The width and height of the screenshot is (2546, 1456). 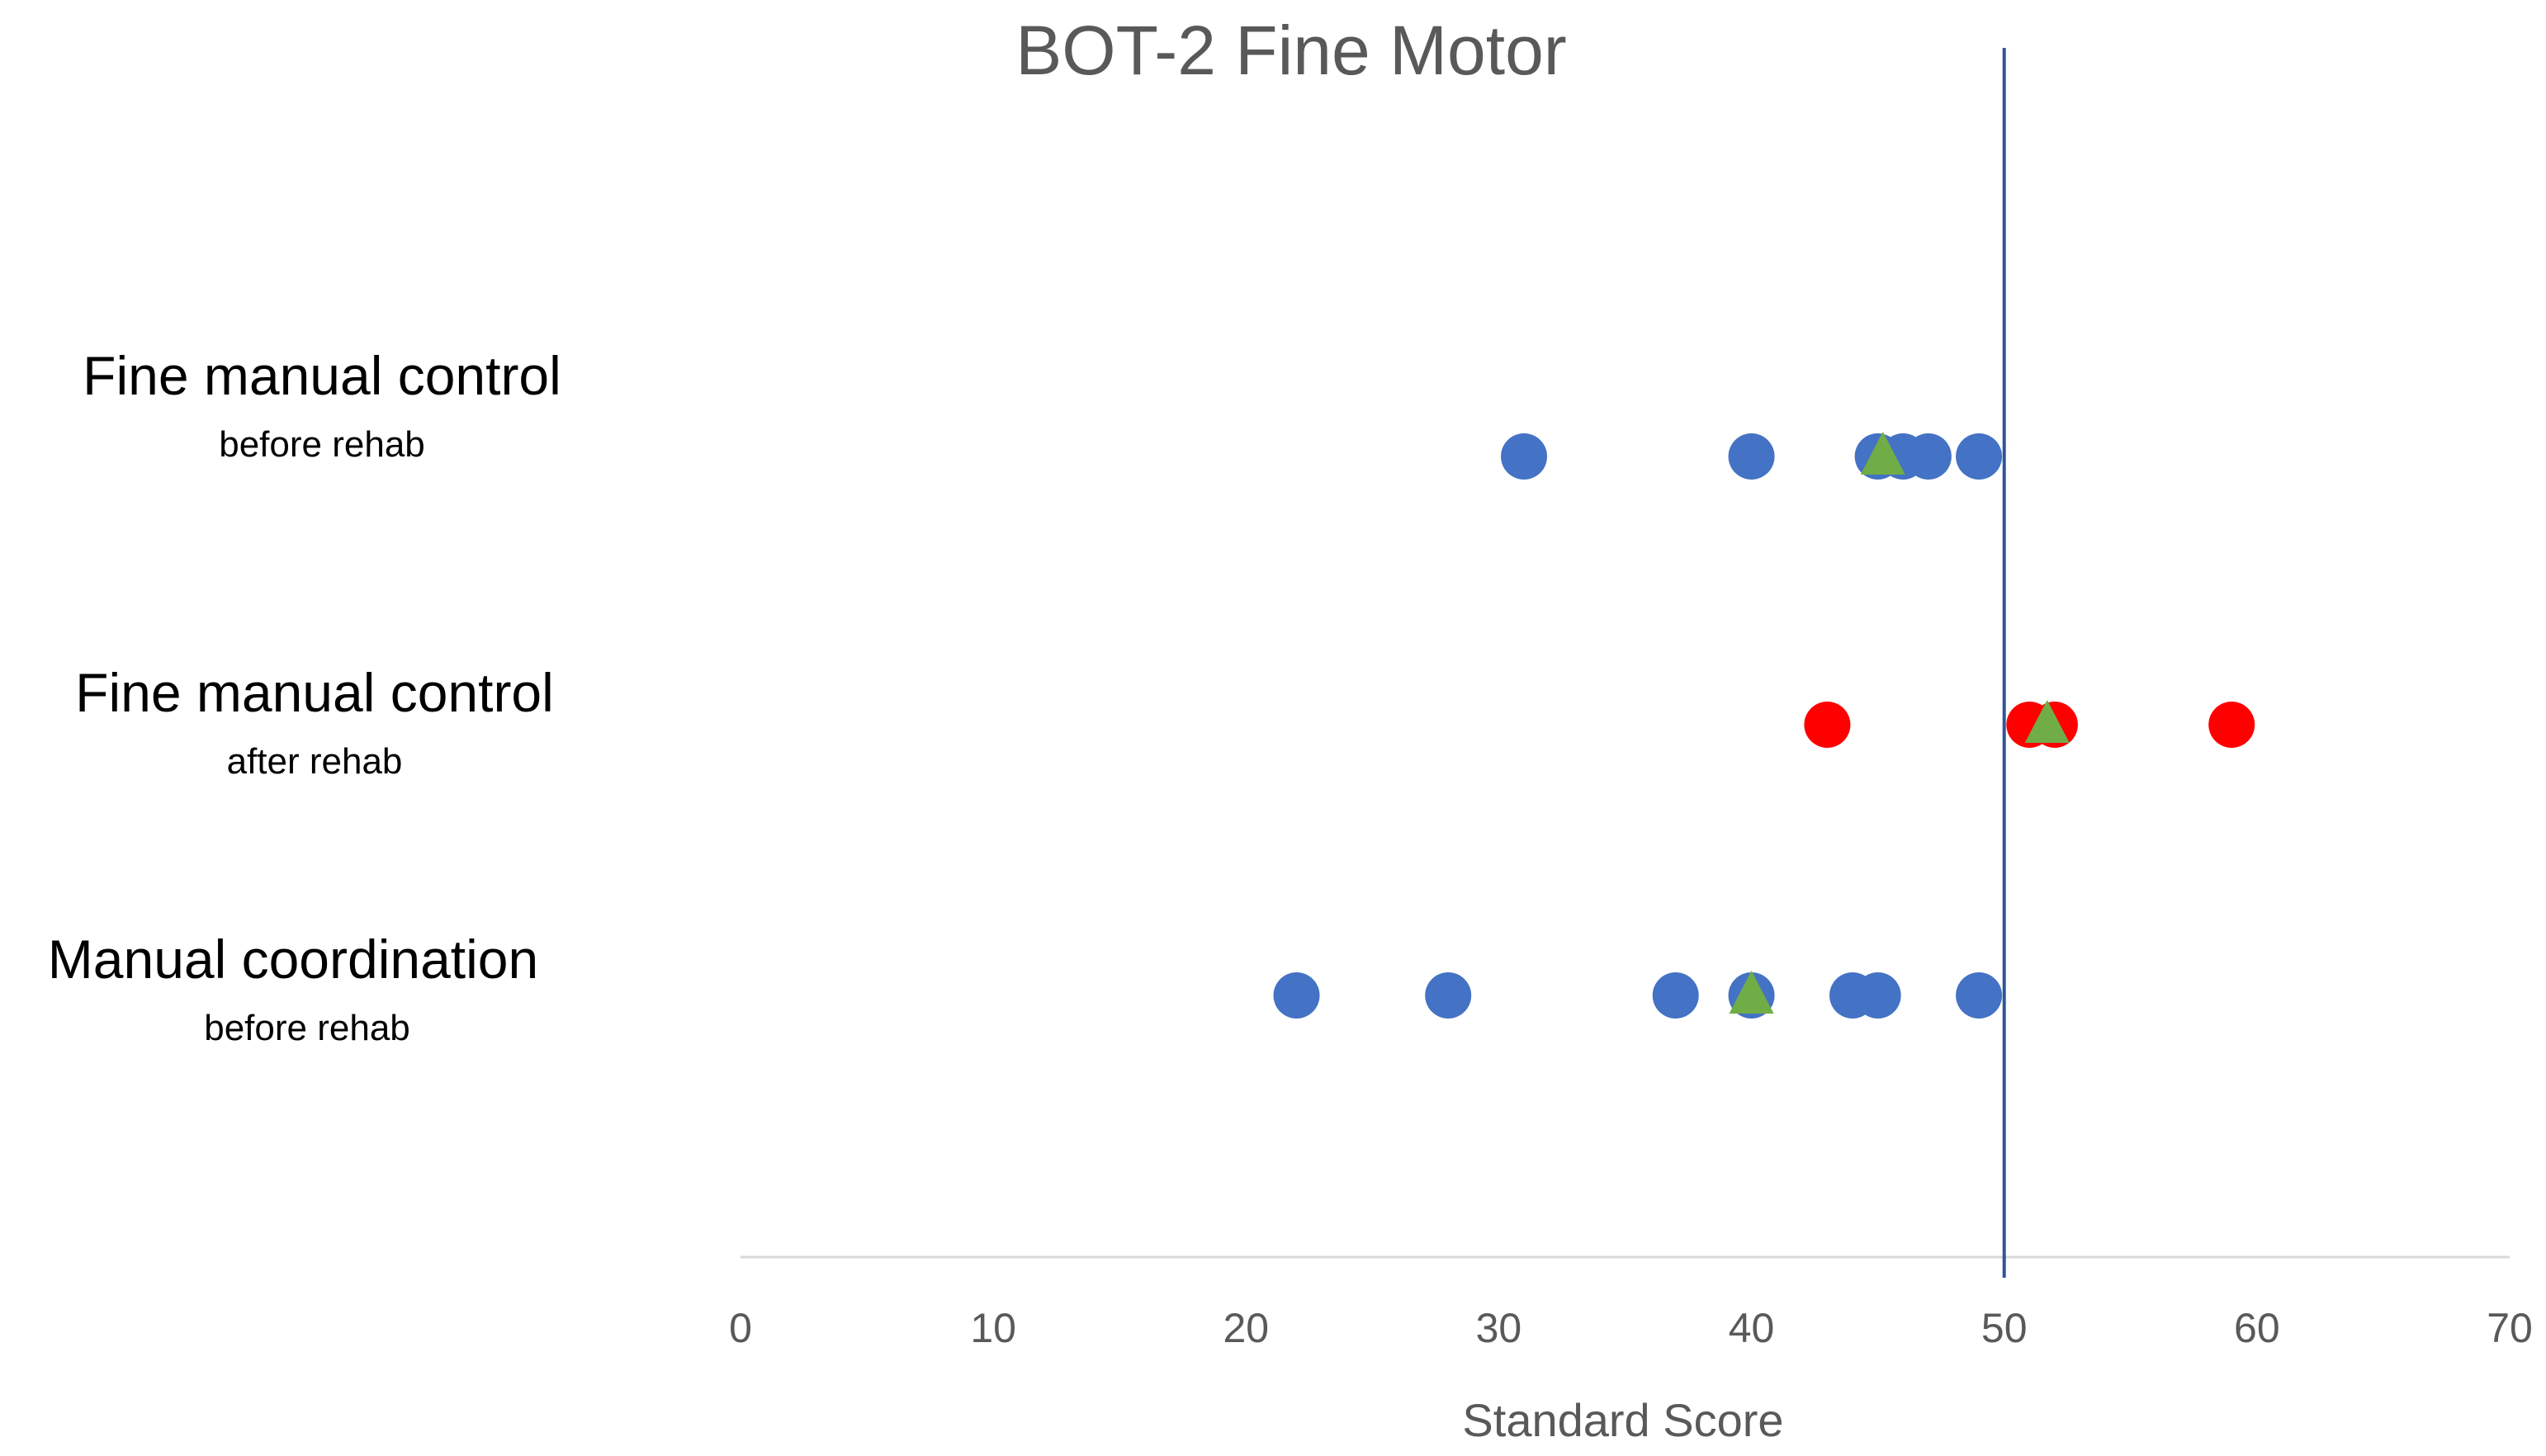 I want to click on chart-title: BOT-2 Fine Motor, so click(x=1291, y=50).